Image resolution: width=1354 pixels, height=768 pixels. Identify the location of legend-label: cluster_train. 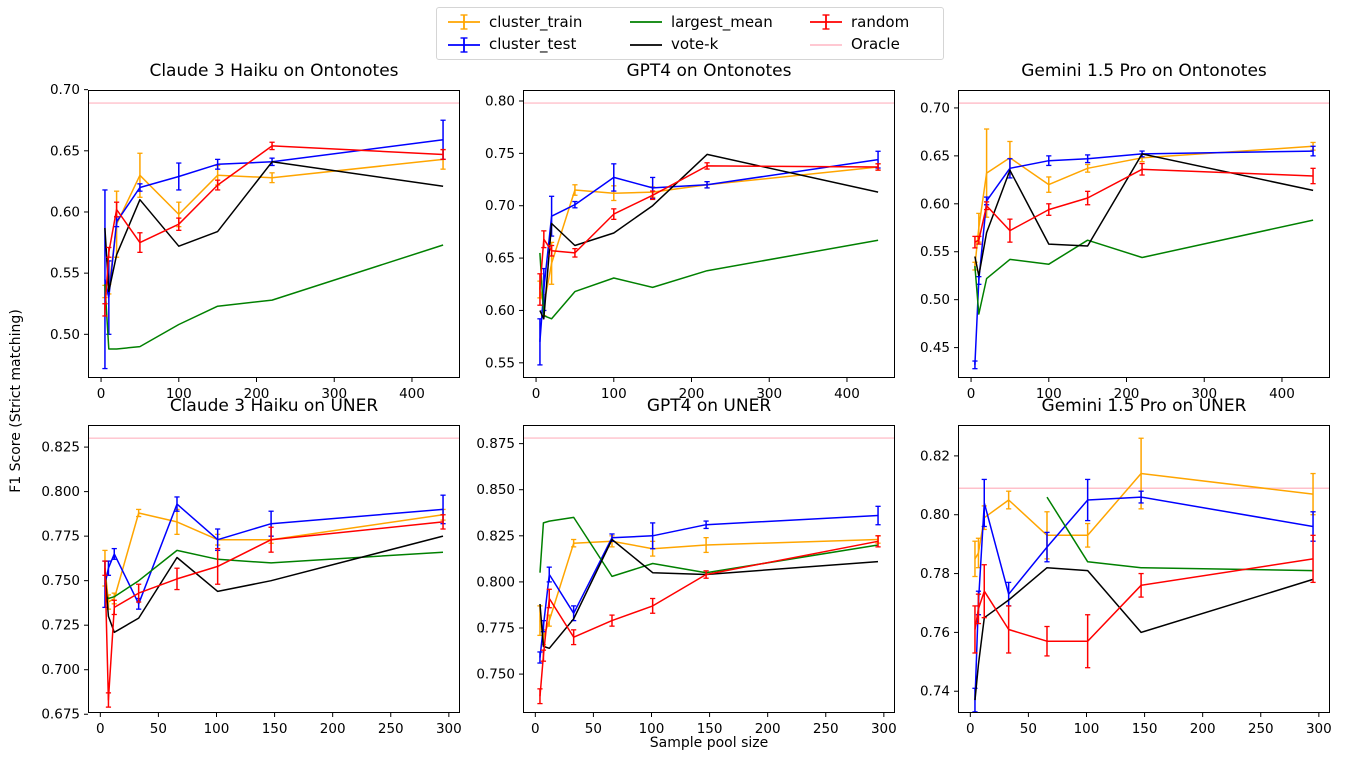
(536, 21).